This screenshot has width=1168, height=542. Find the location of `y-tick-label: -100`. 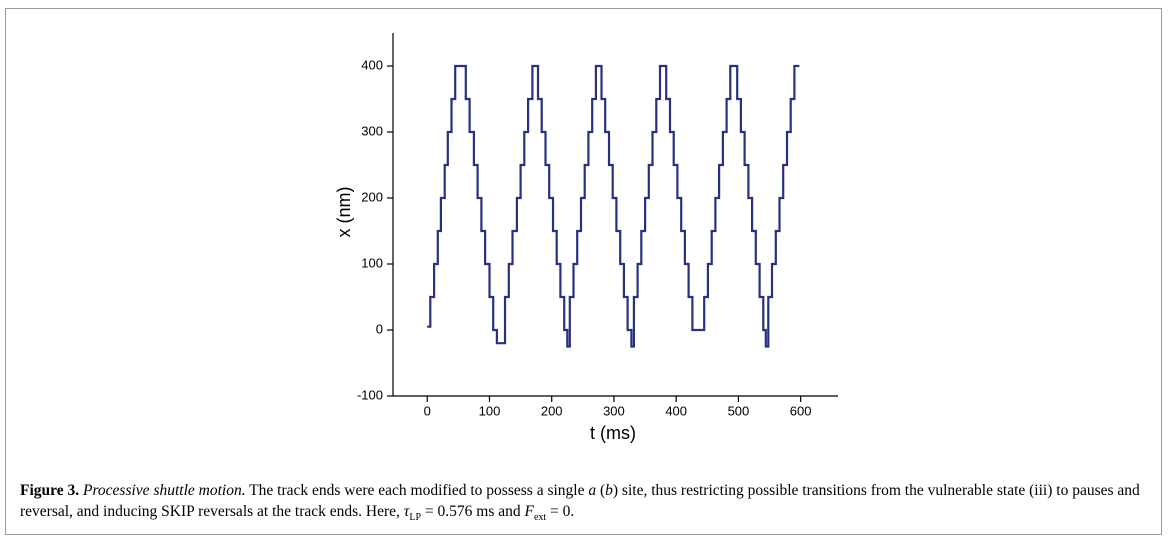

y-tick-label: -100 is located at coordinates (370, 394).